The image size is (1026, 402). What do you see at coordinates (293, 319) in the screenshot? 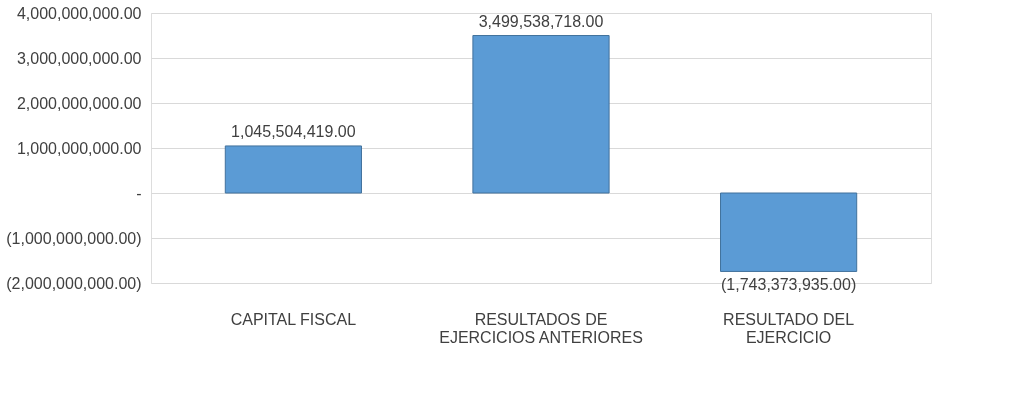
I see `x-tick-label: CAPITAL FISCAL` at bounding box center [293, 319].